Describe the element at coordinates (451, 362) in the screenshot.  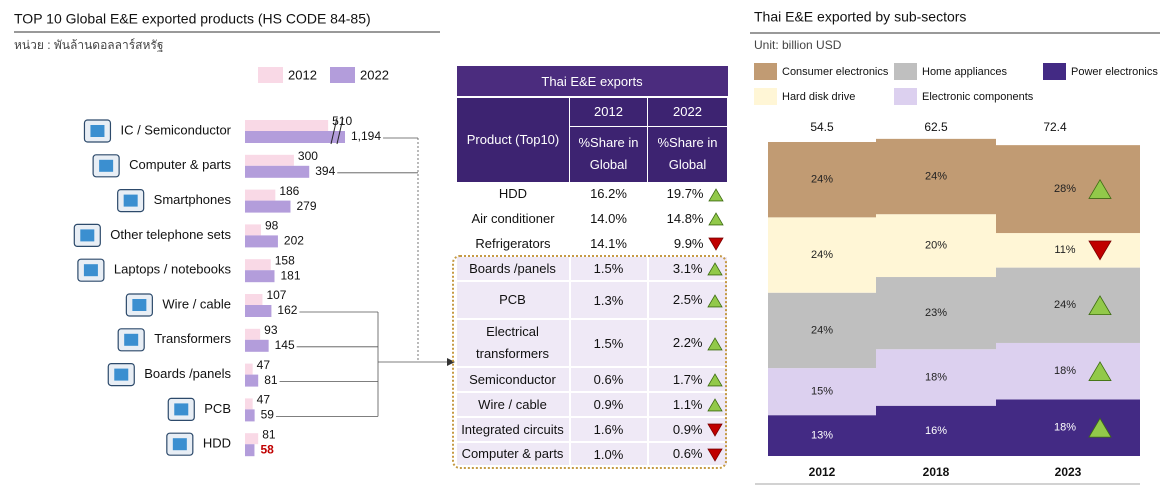
I see `connector-arrow` at that location.